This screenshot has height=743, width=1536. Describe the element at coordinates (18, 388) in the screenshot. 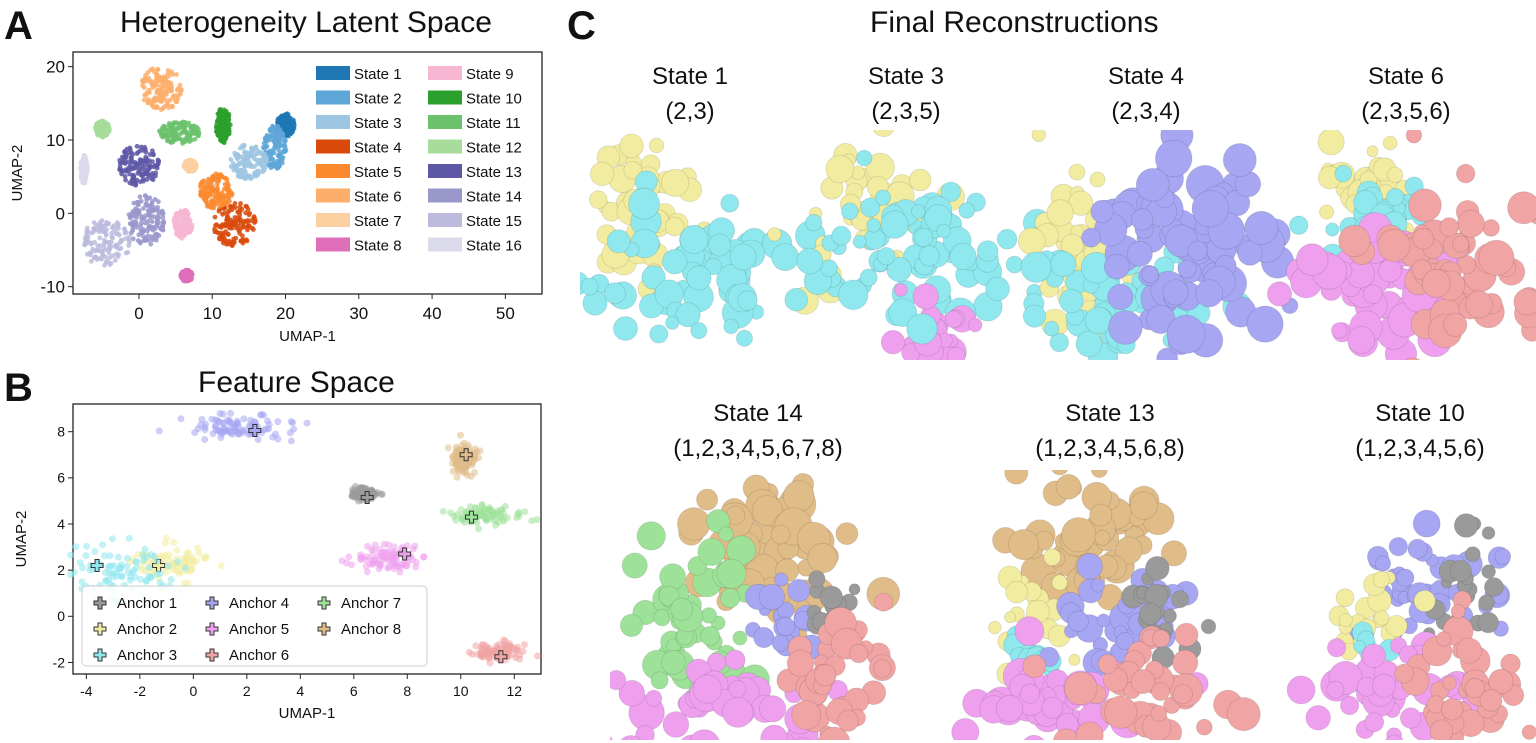

I see `panel-b-letter: B` at that location.